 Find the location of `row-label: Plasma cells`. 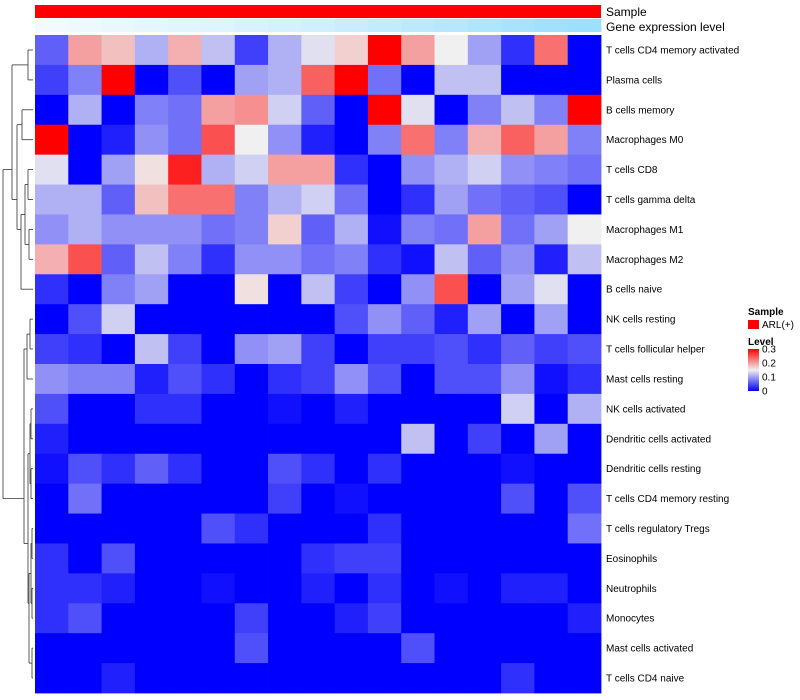

row-label: Plasma cells is located at coordinates (634, 80).